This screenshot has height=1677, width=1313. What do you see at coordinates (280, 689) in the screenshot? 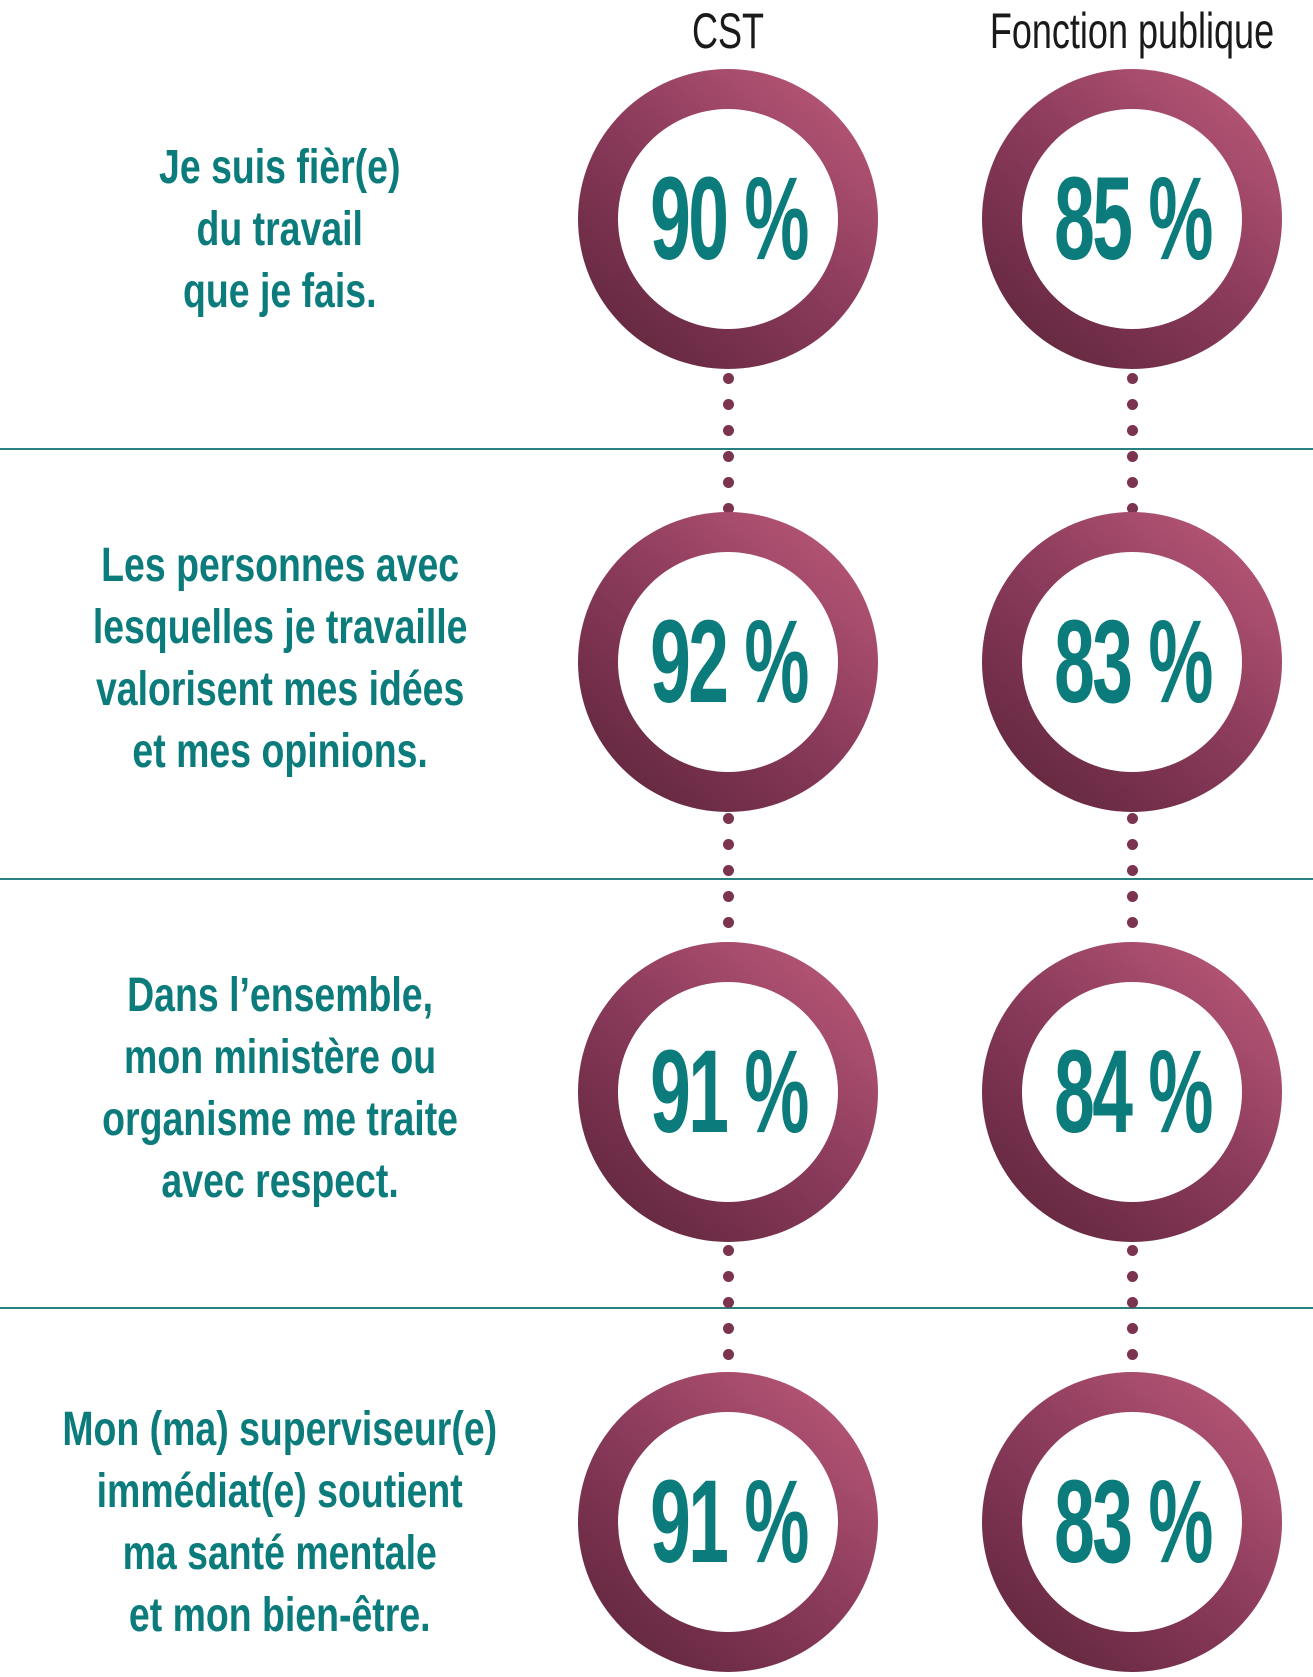
I see `statement-line: valorisent mes idées` at bounding box center [280, 689].